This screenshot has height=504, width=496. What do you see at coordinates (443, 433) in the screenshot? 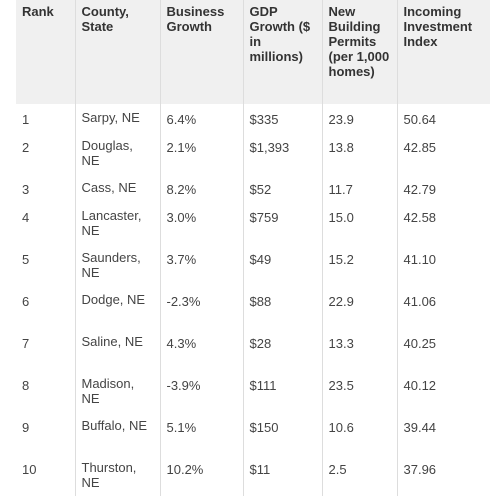
I see `table-cell: 39.44` at bounding box center [443, 433].